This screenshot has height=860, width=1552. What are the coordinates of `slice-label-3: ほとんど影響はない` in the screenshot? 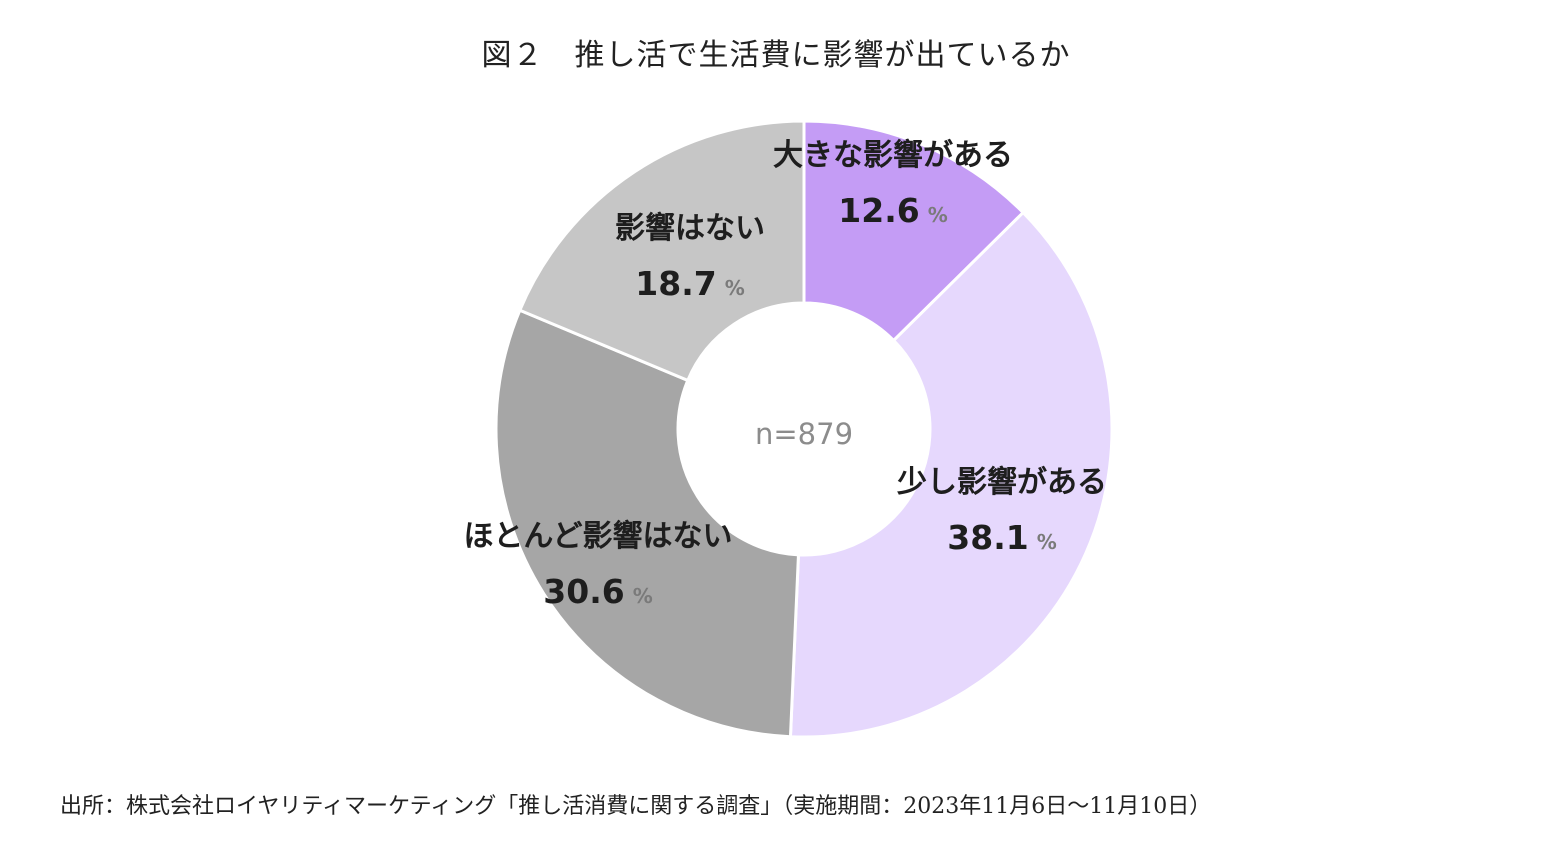 It's located at (597, 536).